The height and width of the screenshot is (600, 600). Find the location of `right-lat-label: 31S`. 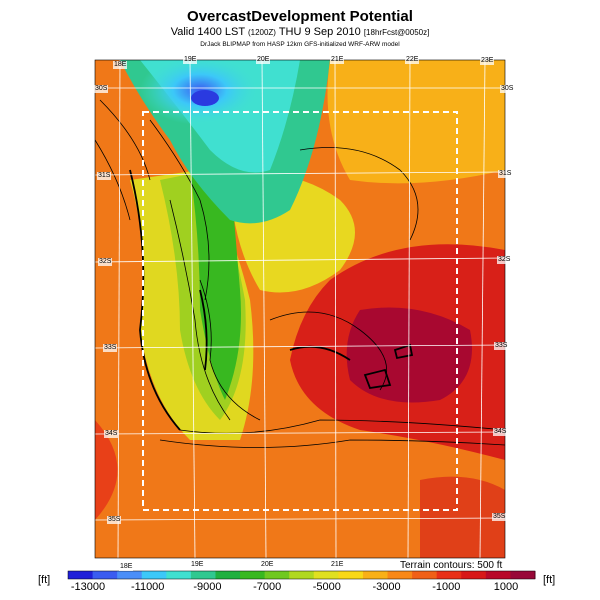

right-lat-label: 31S is located at coordinates (505, 174).